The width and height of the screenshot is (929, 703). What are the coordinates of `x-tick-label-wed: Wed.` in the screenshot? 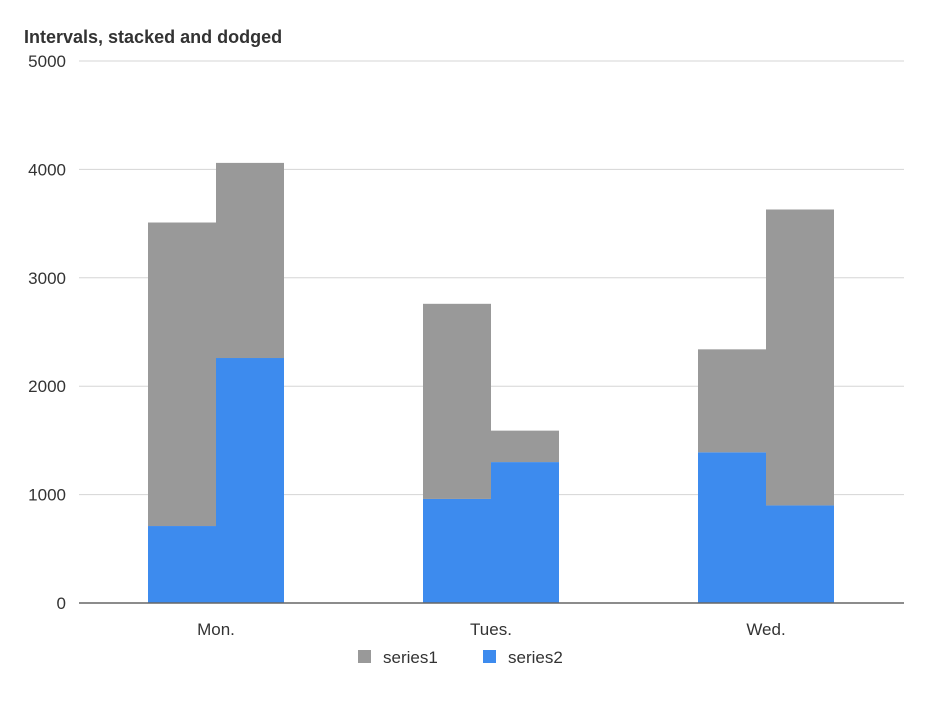 It's located at (765, 629).